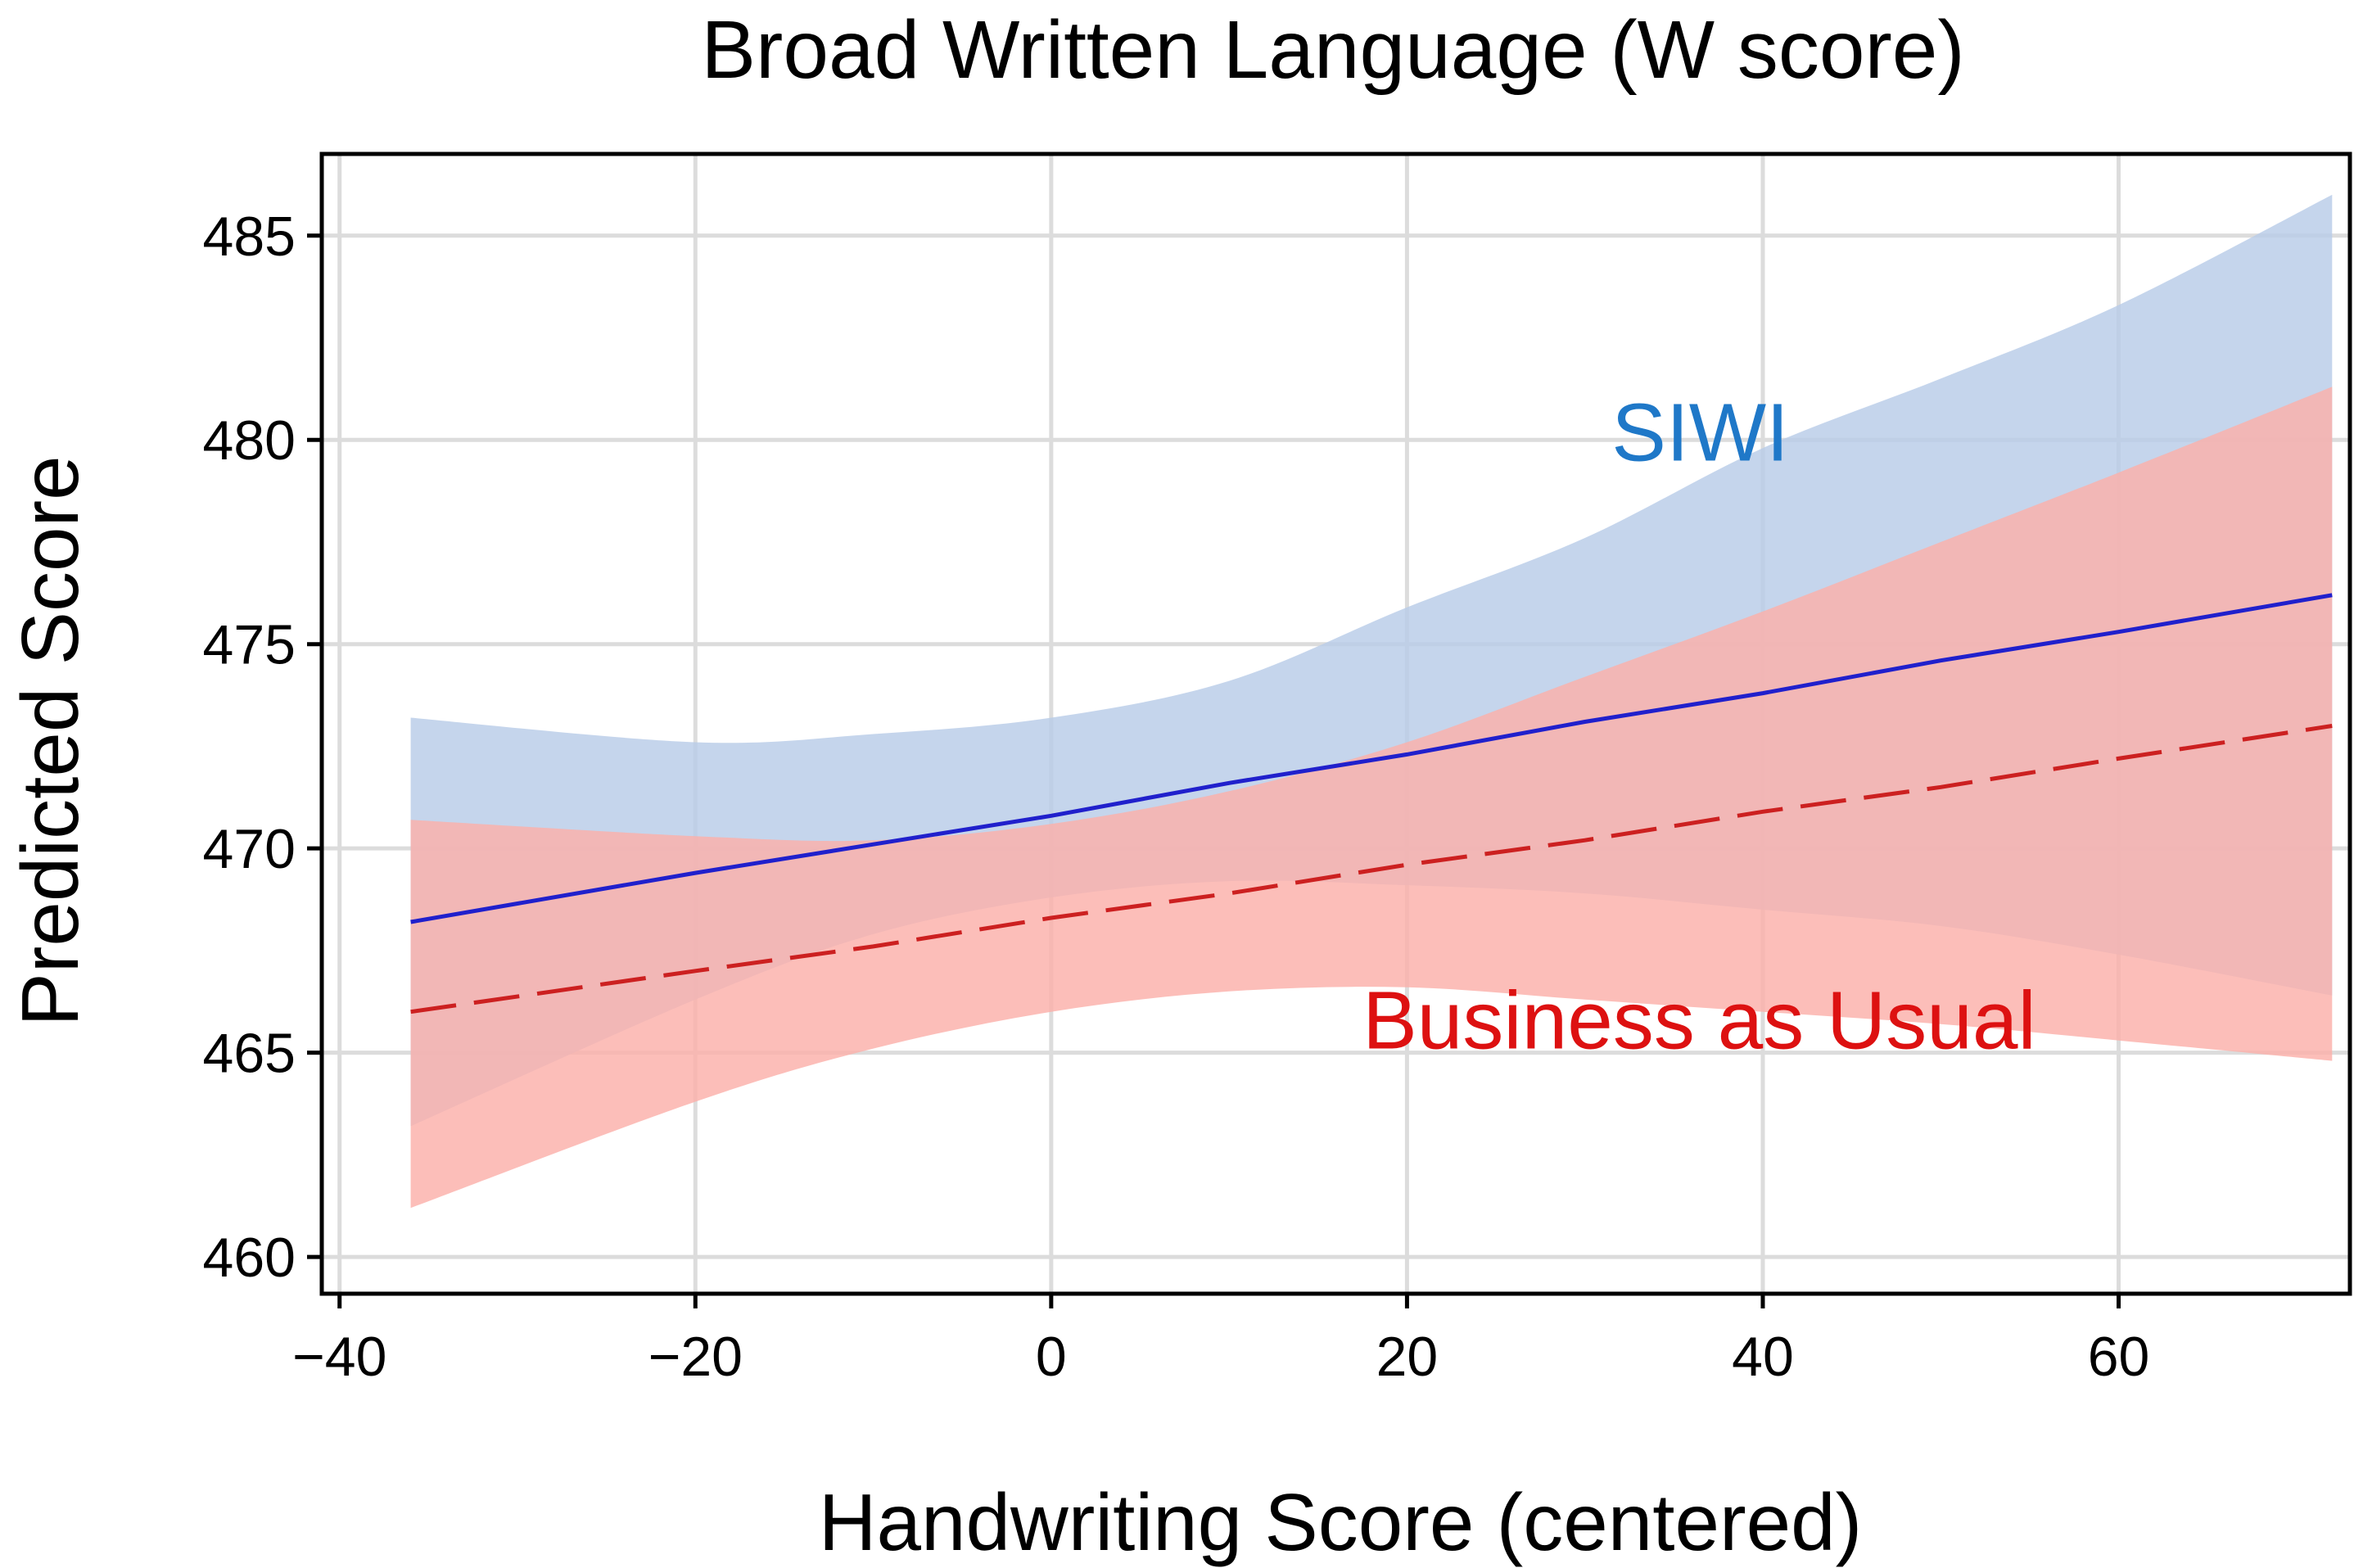  Describe the element at coordinates (1220, 1341) in the screenshot. I see `x-axis-ticks: −40 −20 0 20 40 60` at that location.